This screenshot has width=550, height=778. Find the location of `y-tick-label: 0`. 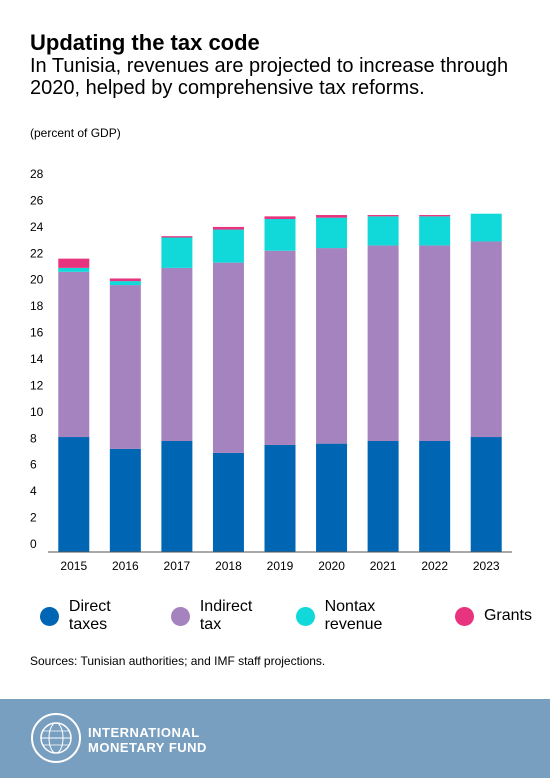

y-tick-label: 0 is located at coordinates (33, 544).